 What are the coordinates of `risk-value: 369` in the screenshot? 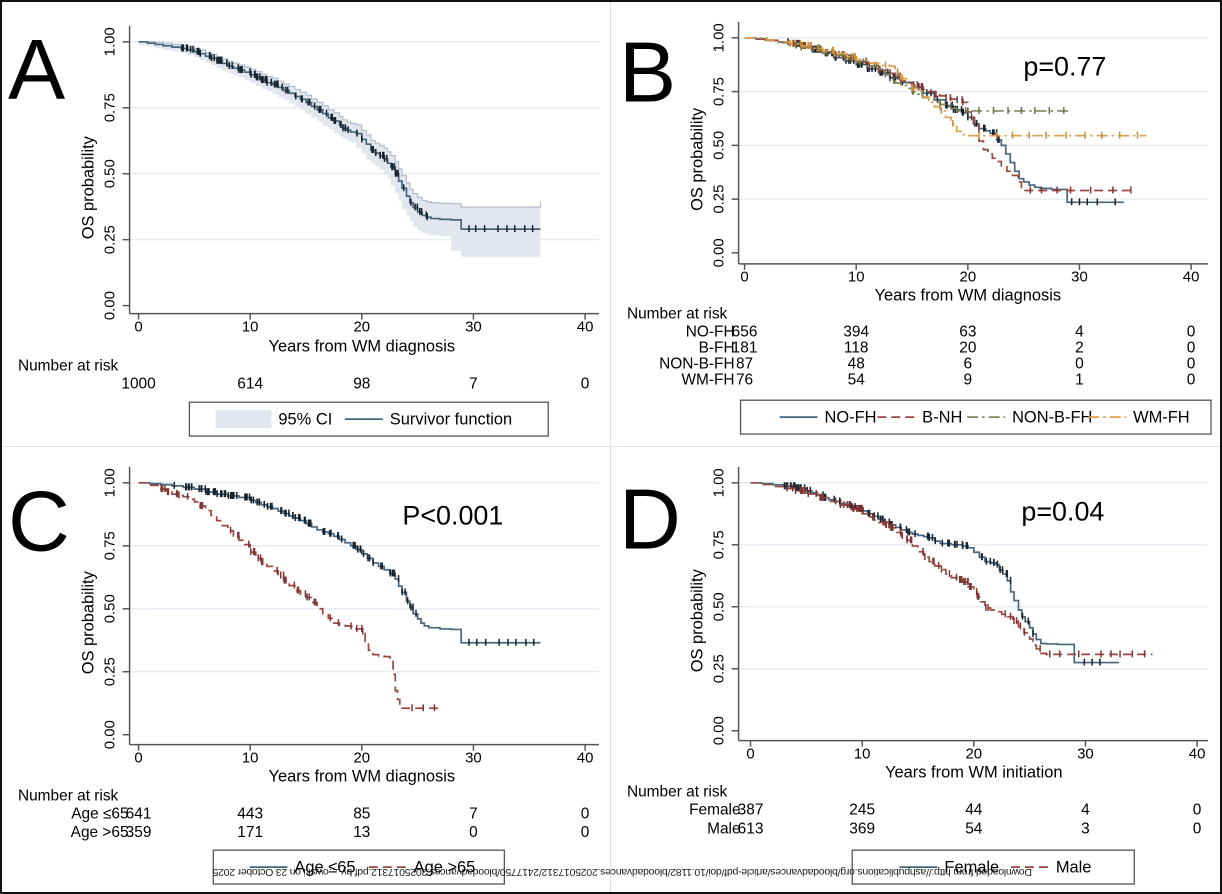 It's located at (862, 828).